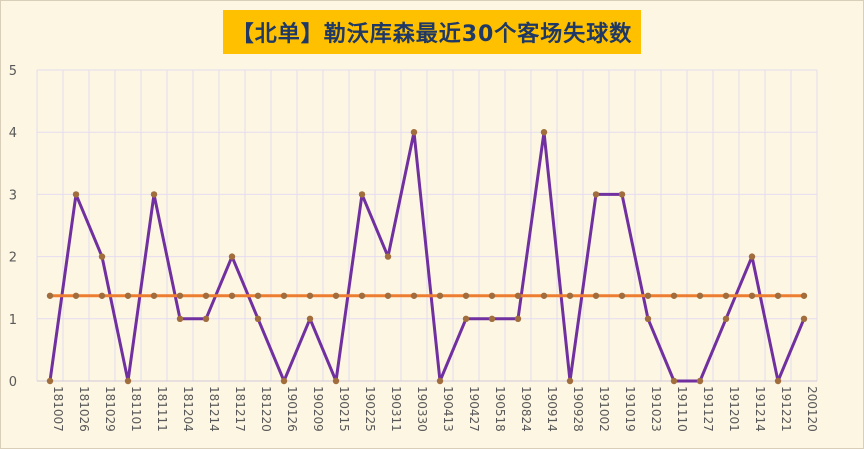 The image size is (864, 449). Describe the element at coordinates (13, 382) in the screenshot. I see `y-tick-label: 0` at that location.